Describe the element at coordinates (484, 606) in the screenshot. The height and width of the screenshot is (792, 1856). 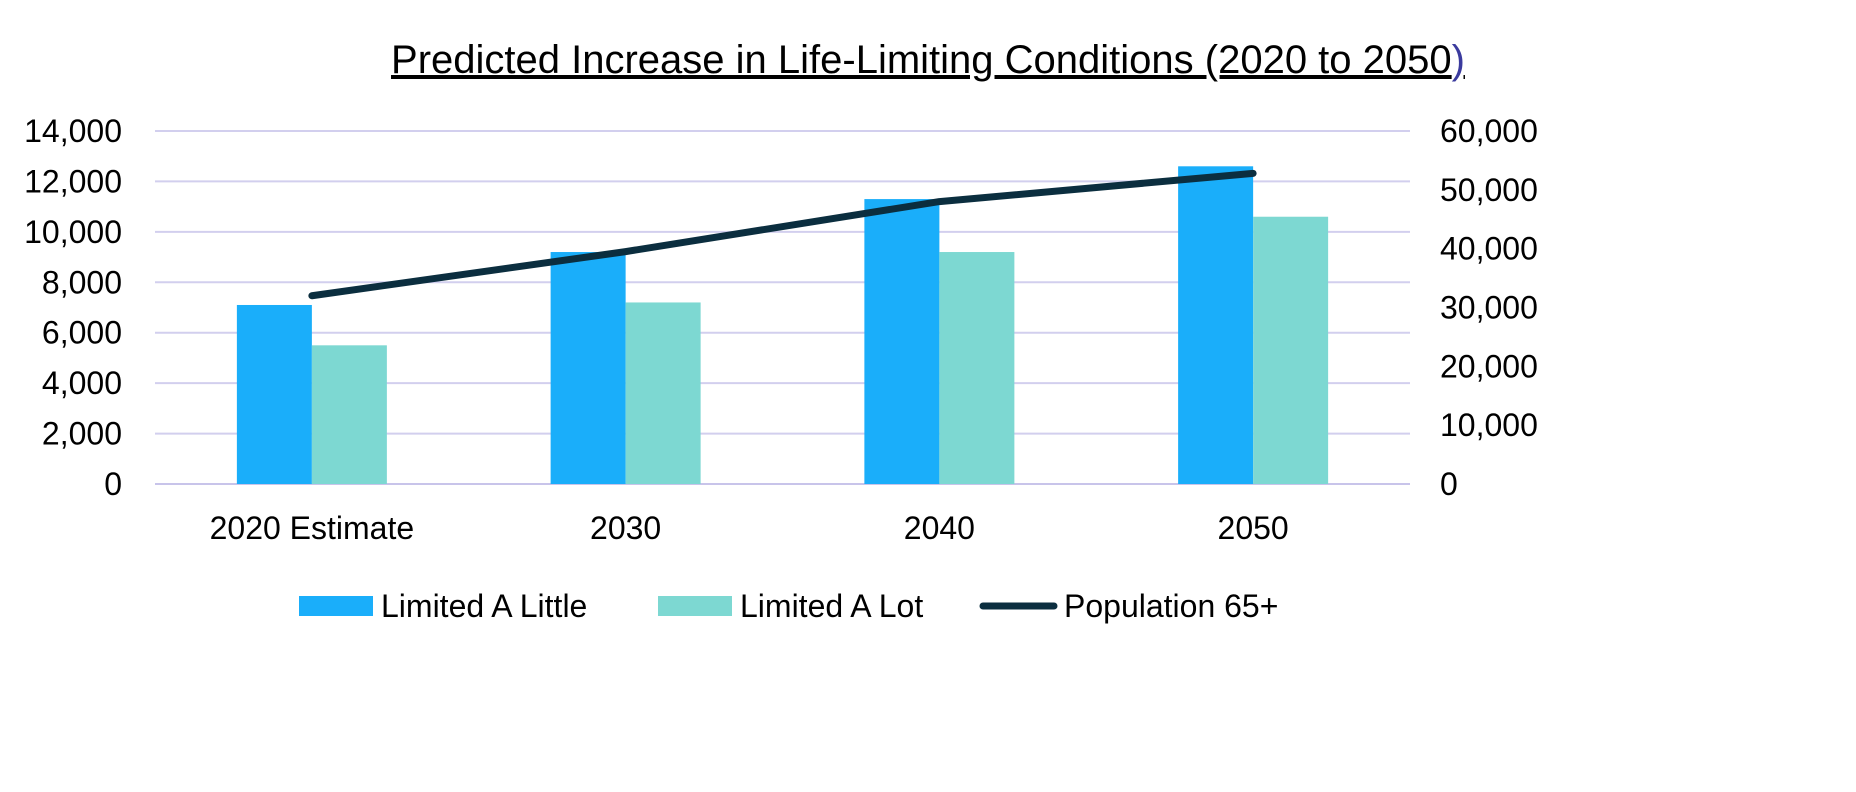
I see `legend-label: Limited A Little` at that location.